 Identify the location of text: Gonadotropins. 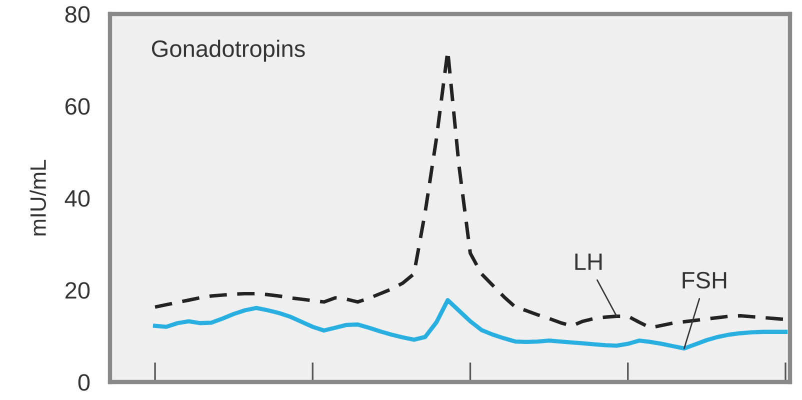
(228, 51).